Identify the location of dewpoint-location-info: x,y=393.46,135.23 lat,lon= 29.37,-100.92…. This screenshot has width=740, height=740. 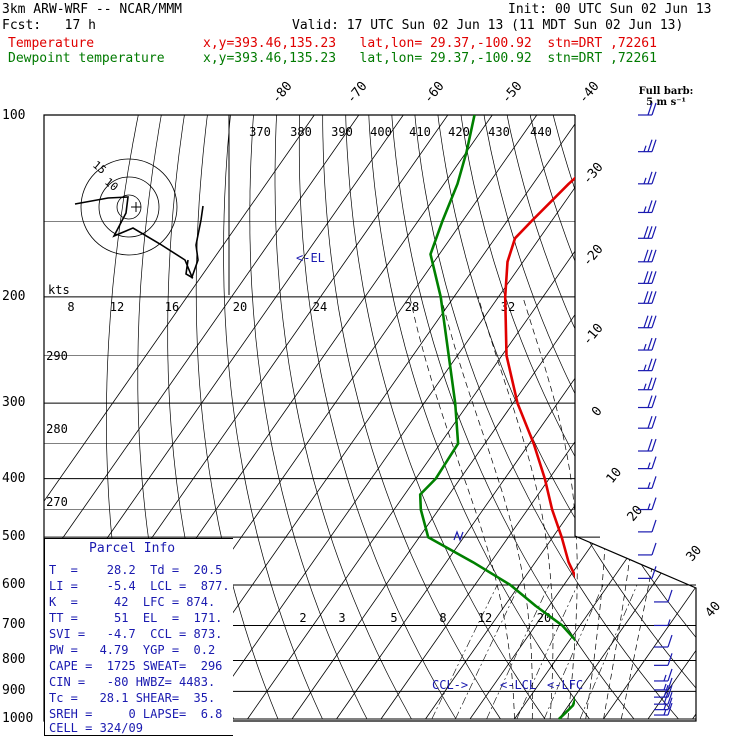
(430, 58).